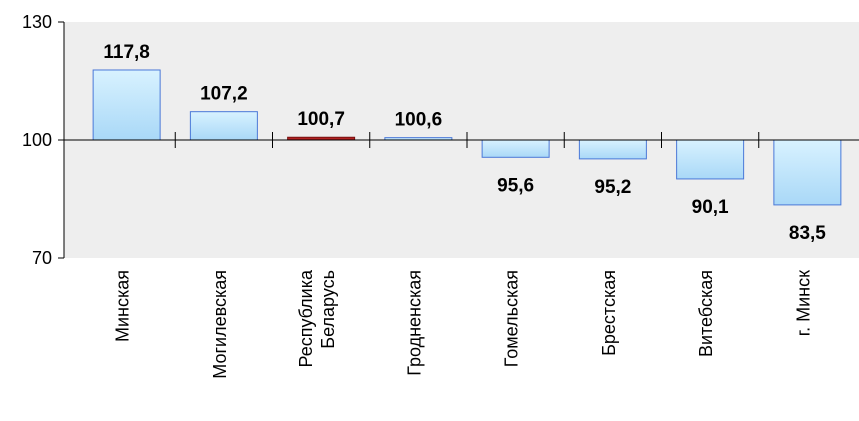 Image resolution: width=859 pixels, height=421 pixels. Describe the element at coordinates (126, 52) in the screenshot. I see `data-label-1: 117,8` at that location.